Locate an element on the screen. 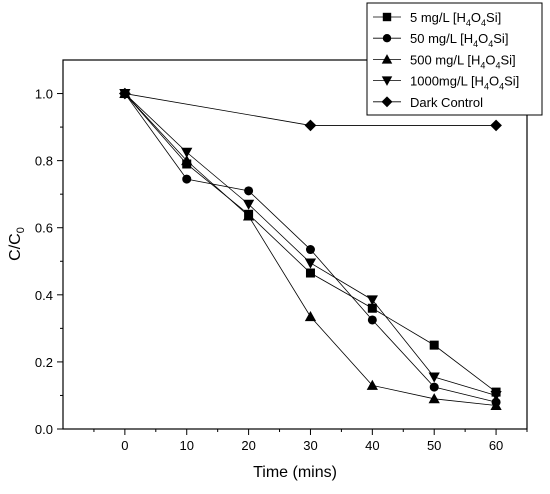 The image size is (550, 494). y-tick-label: 1.0 is located at coordinates (44, 94).